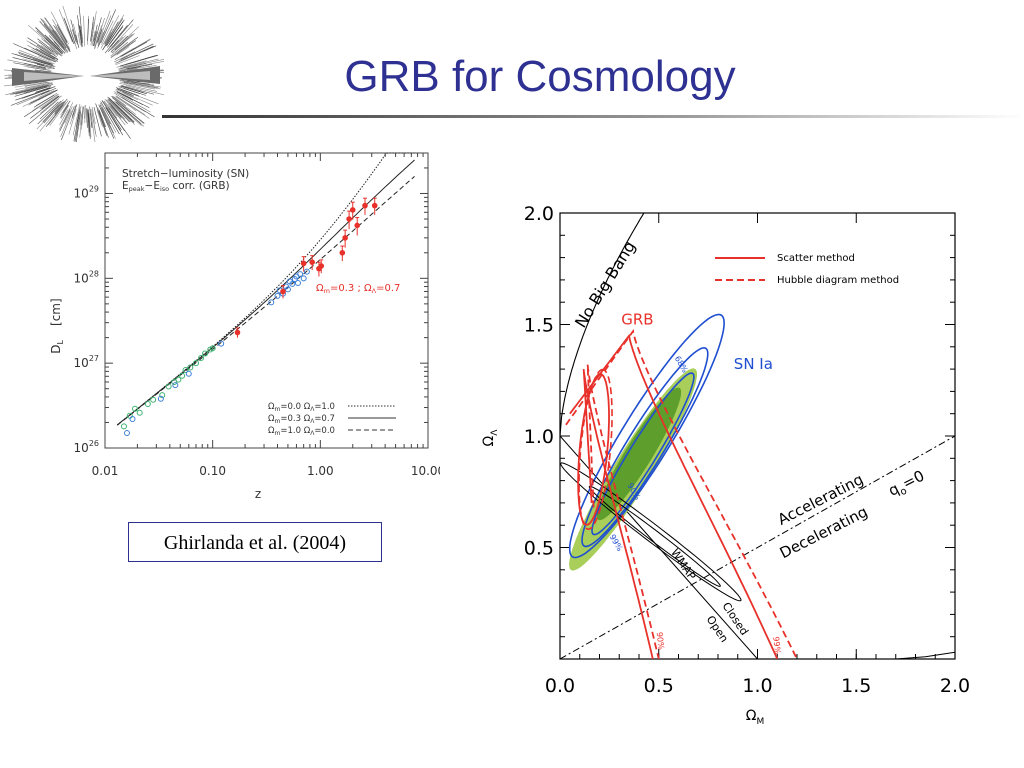  What do you see at coordinates (856, 686) in the screenshot?
I see `omega-x-tick-label: 1.5` at bounding box center [856, 686].